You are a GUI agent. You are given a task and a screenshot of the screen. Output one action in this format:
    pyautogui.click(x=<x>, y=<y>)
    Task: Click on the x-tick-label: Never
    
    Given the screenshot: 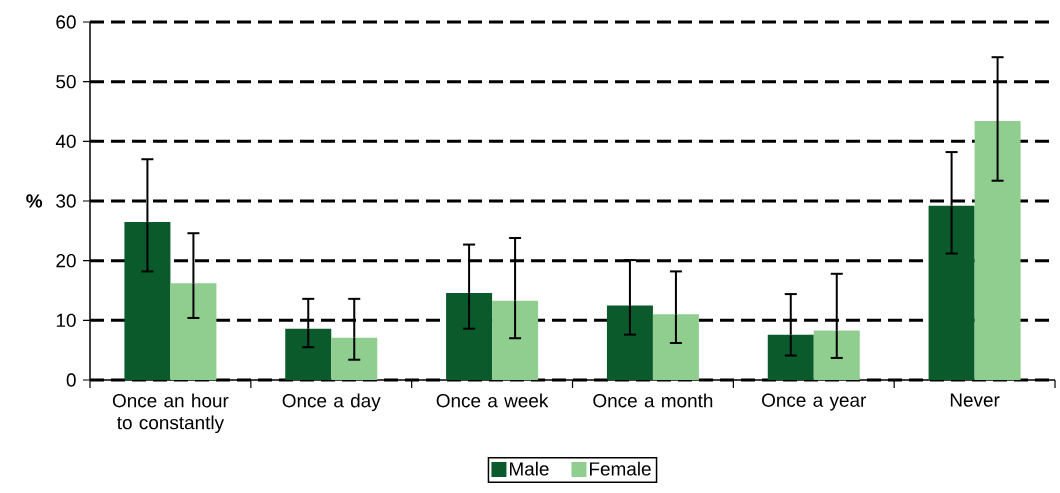 What is the action you would take?
    pyautogui.click(x=975, y=400)
    